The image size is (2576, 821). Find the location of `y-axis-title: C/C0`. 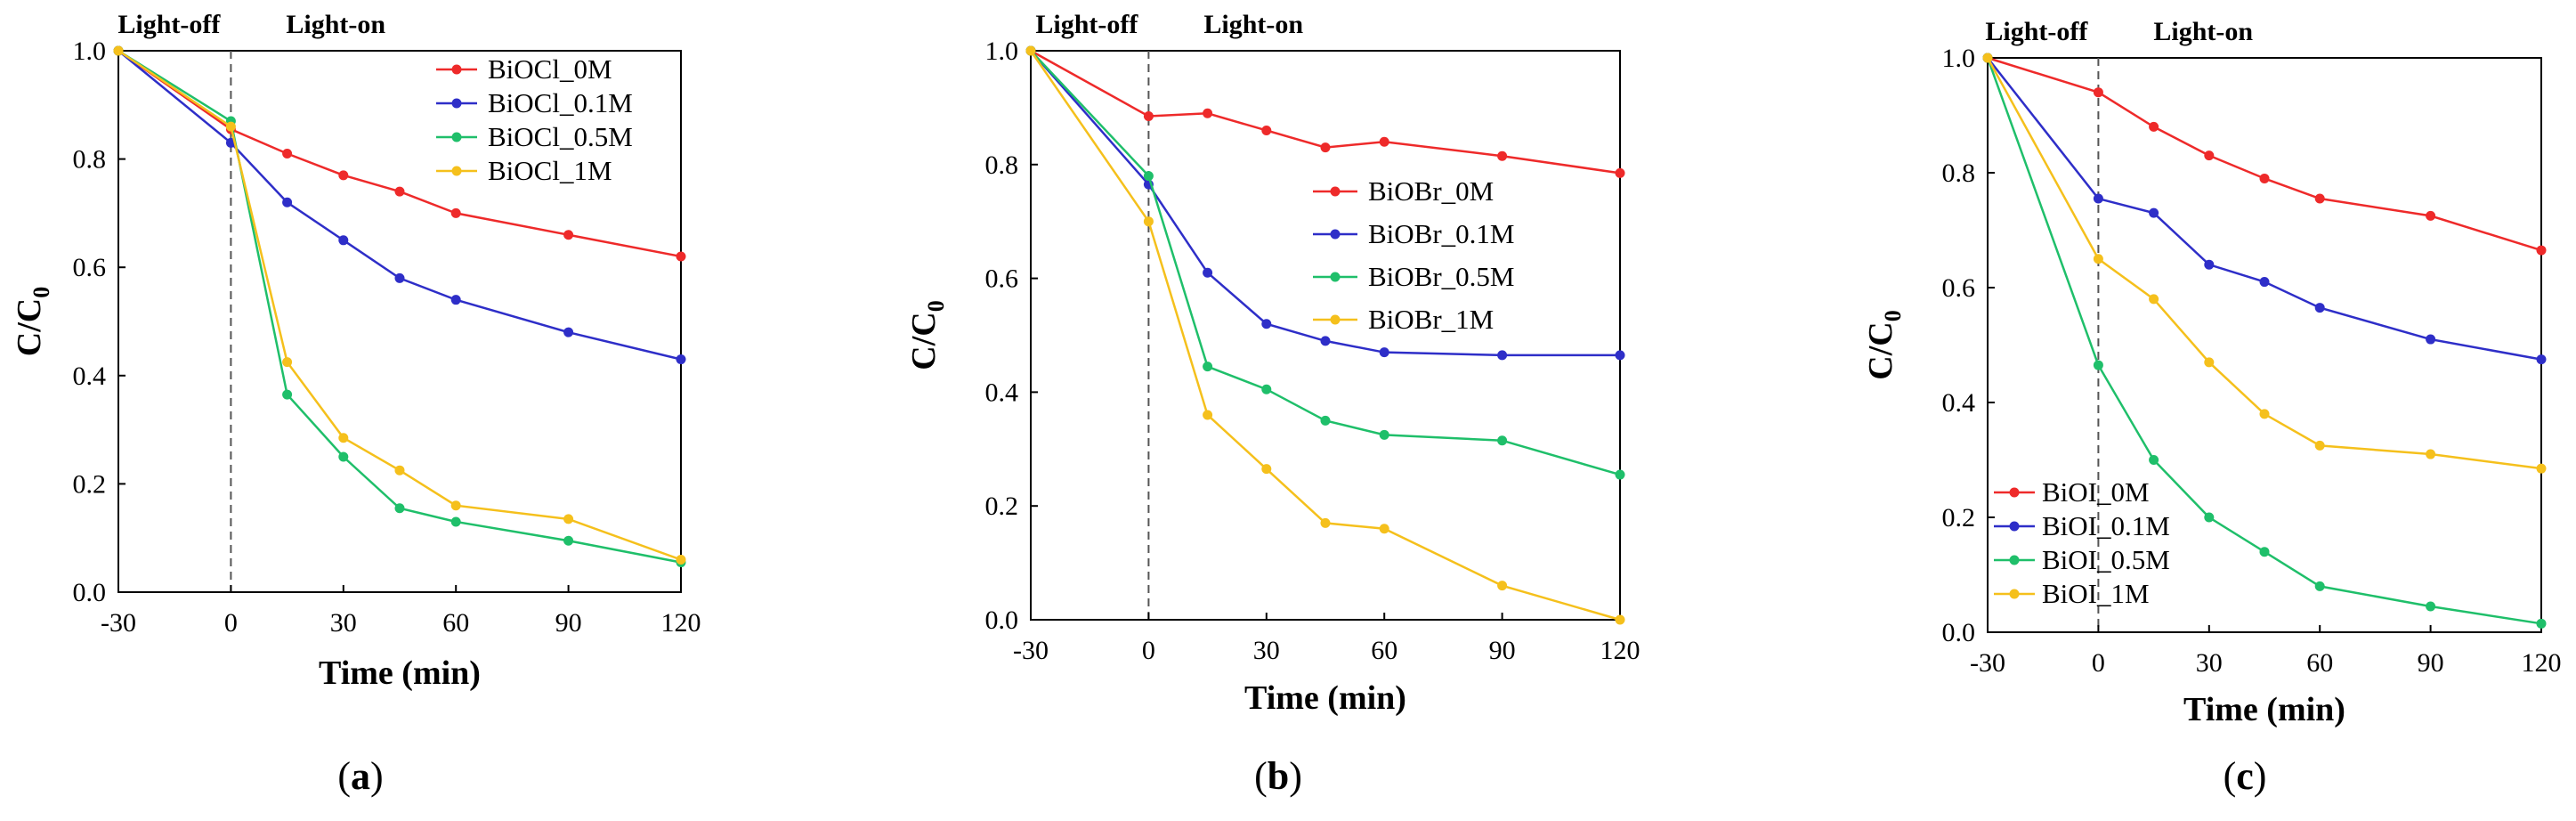

y-axis-title: C/C0 is located at coordinates (1884, 344).